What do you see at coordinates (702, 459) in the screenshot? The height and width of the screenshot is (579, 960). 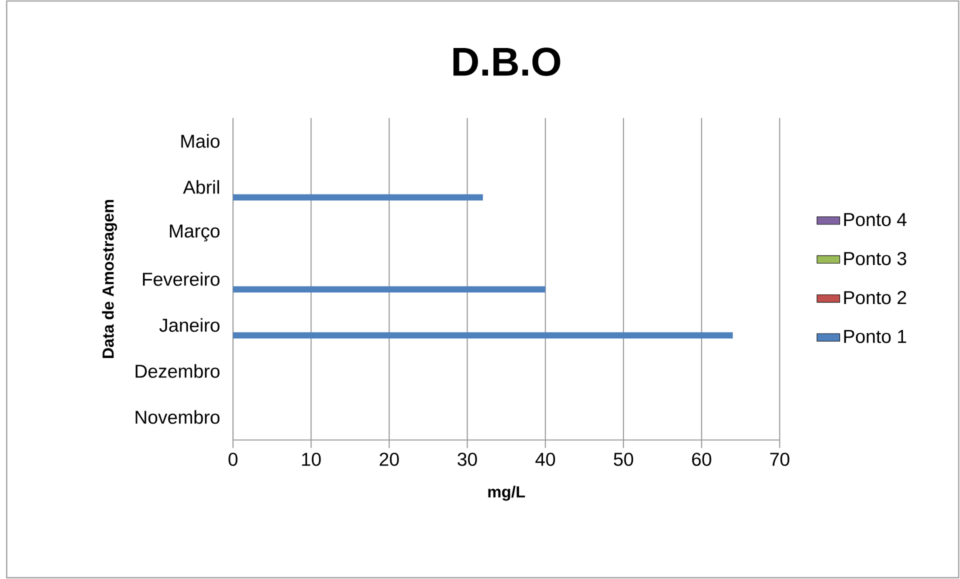 I see `x-tick-label: 60` at bounding box center [702, 459].